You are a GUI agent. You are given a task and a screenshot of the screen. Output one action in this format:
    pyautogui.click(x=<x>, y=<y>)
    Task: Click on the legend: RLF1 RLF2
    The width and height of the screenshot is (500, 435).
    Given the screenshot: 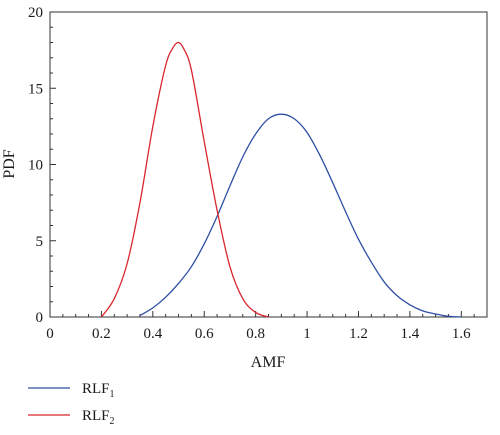 What is the action you would take?
    pyautogui.click(x=71, y=404)
    